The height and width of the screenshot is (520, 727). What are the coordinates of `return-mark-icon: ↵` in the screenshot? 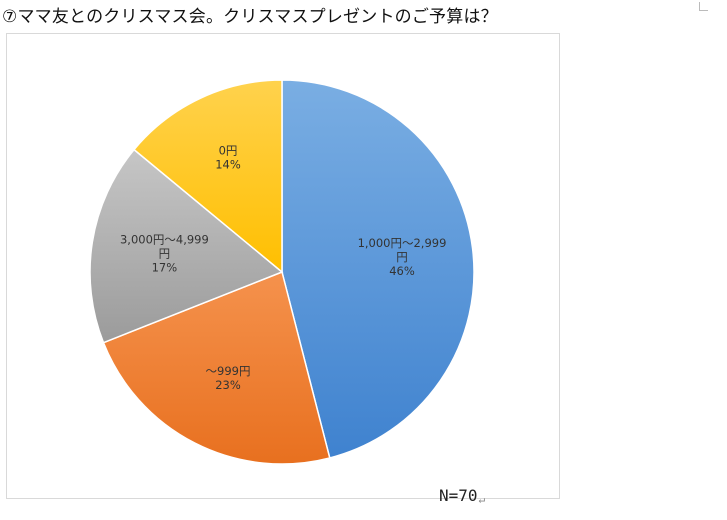 It's located at (482, 499).